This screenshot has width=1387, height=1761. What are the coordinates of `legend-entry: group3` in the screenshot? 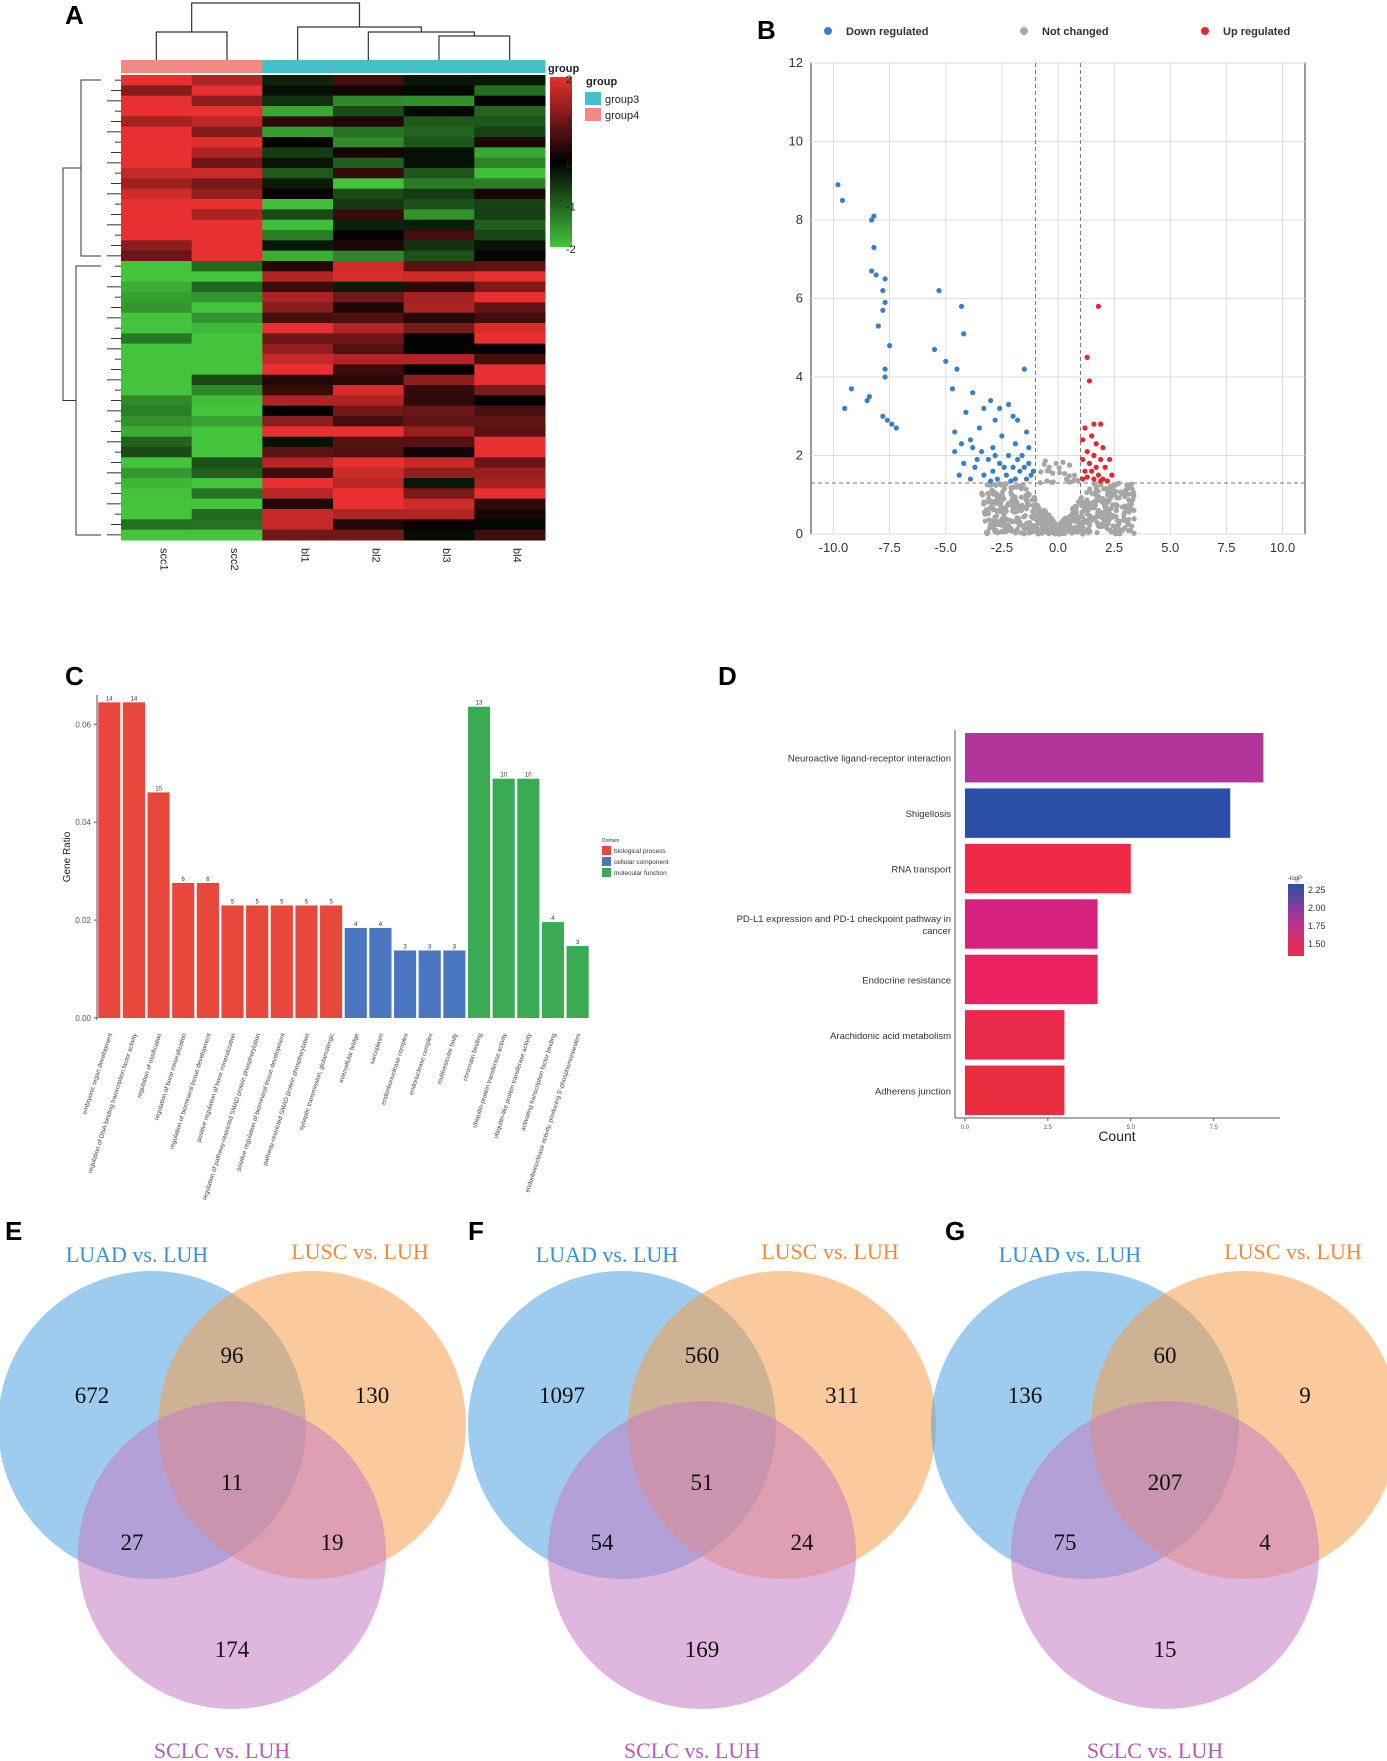 It's located at (622, 100).